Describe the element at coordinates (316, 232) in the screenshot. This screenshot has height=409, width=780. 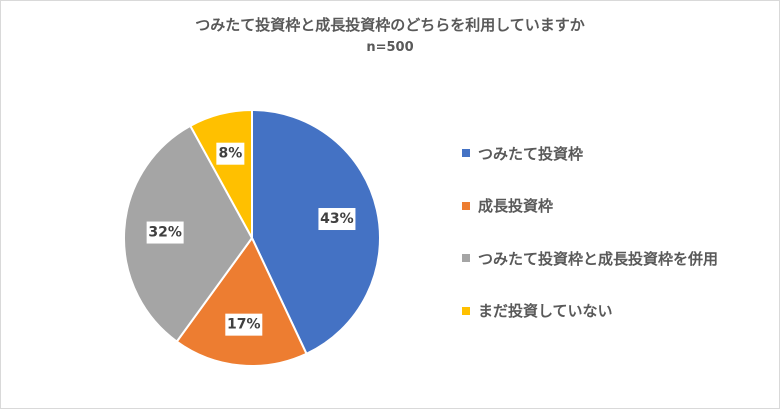
I see `pie-slice-tsumitate` at that location.